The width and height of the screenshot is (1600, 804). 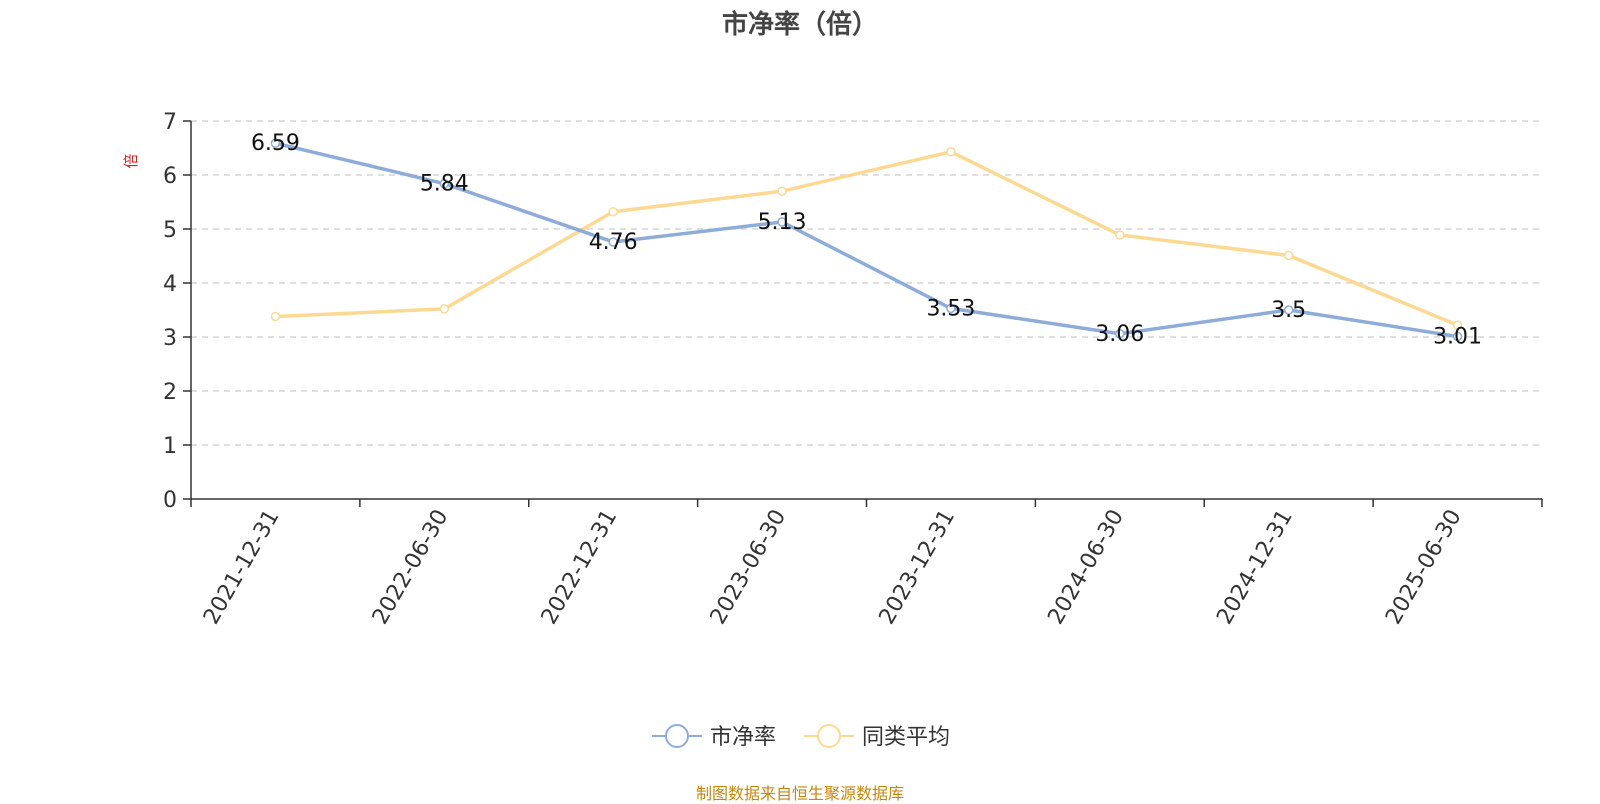 I want to click on x-tick-label: 2023-12-31, so click(x=918, y=567).